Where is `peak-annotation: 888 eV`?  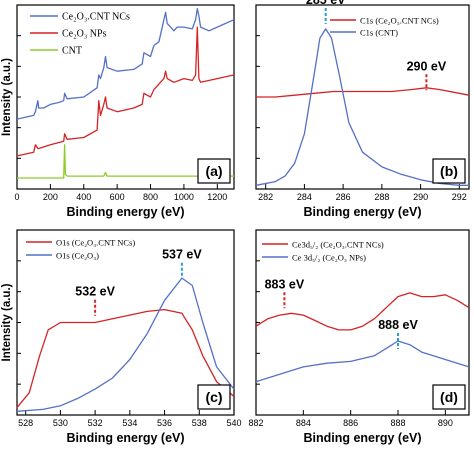
peak-annotation: 888 eV is located at coordinates (398, 325).